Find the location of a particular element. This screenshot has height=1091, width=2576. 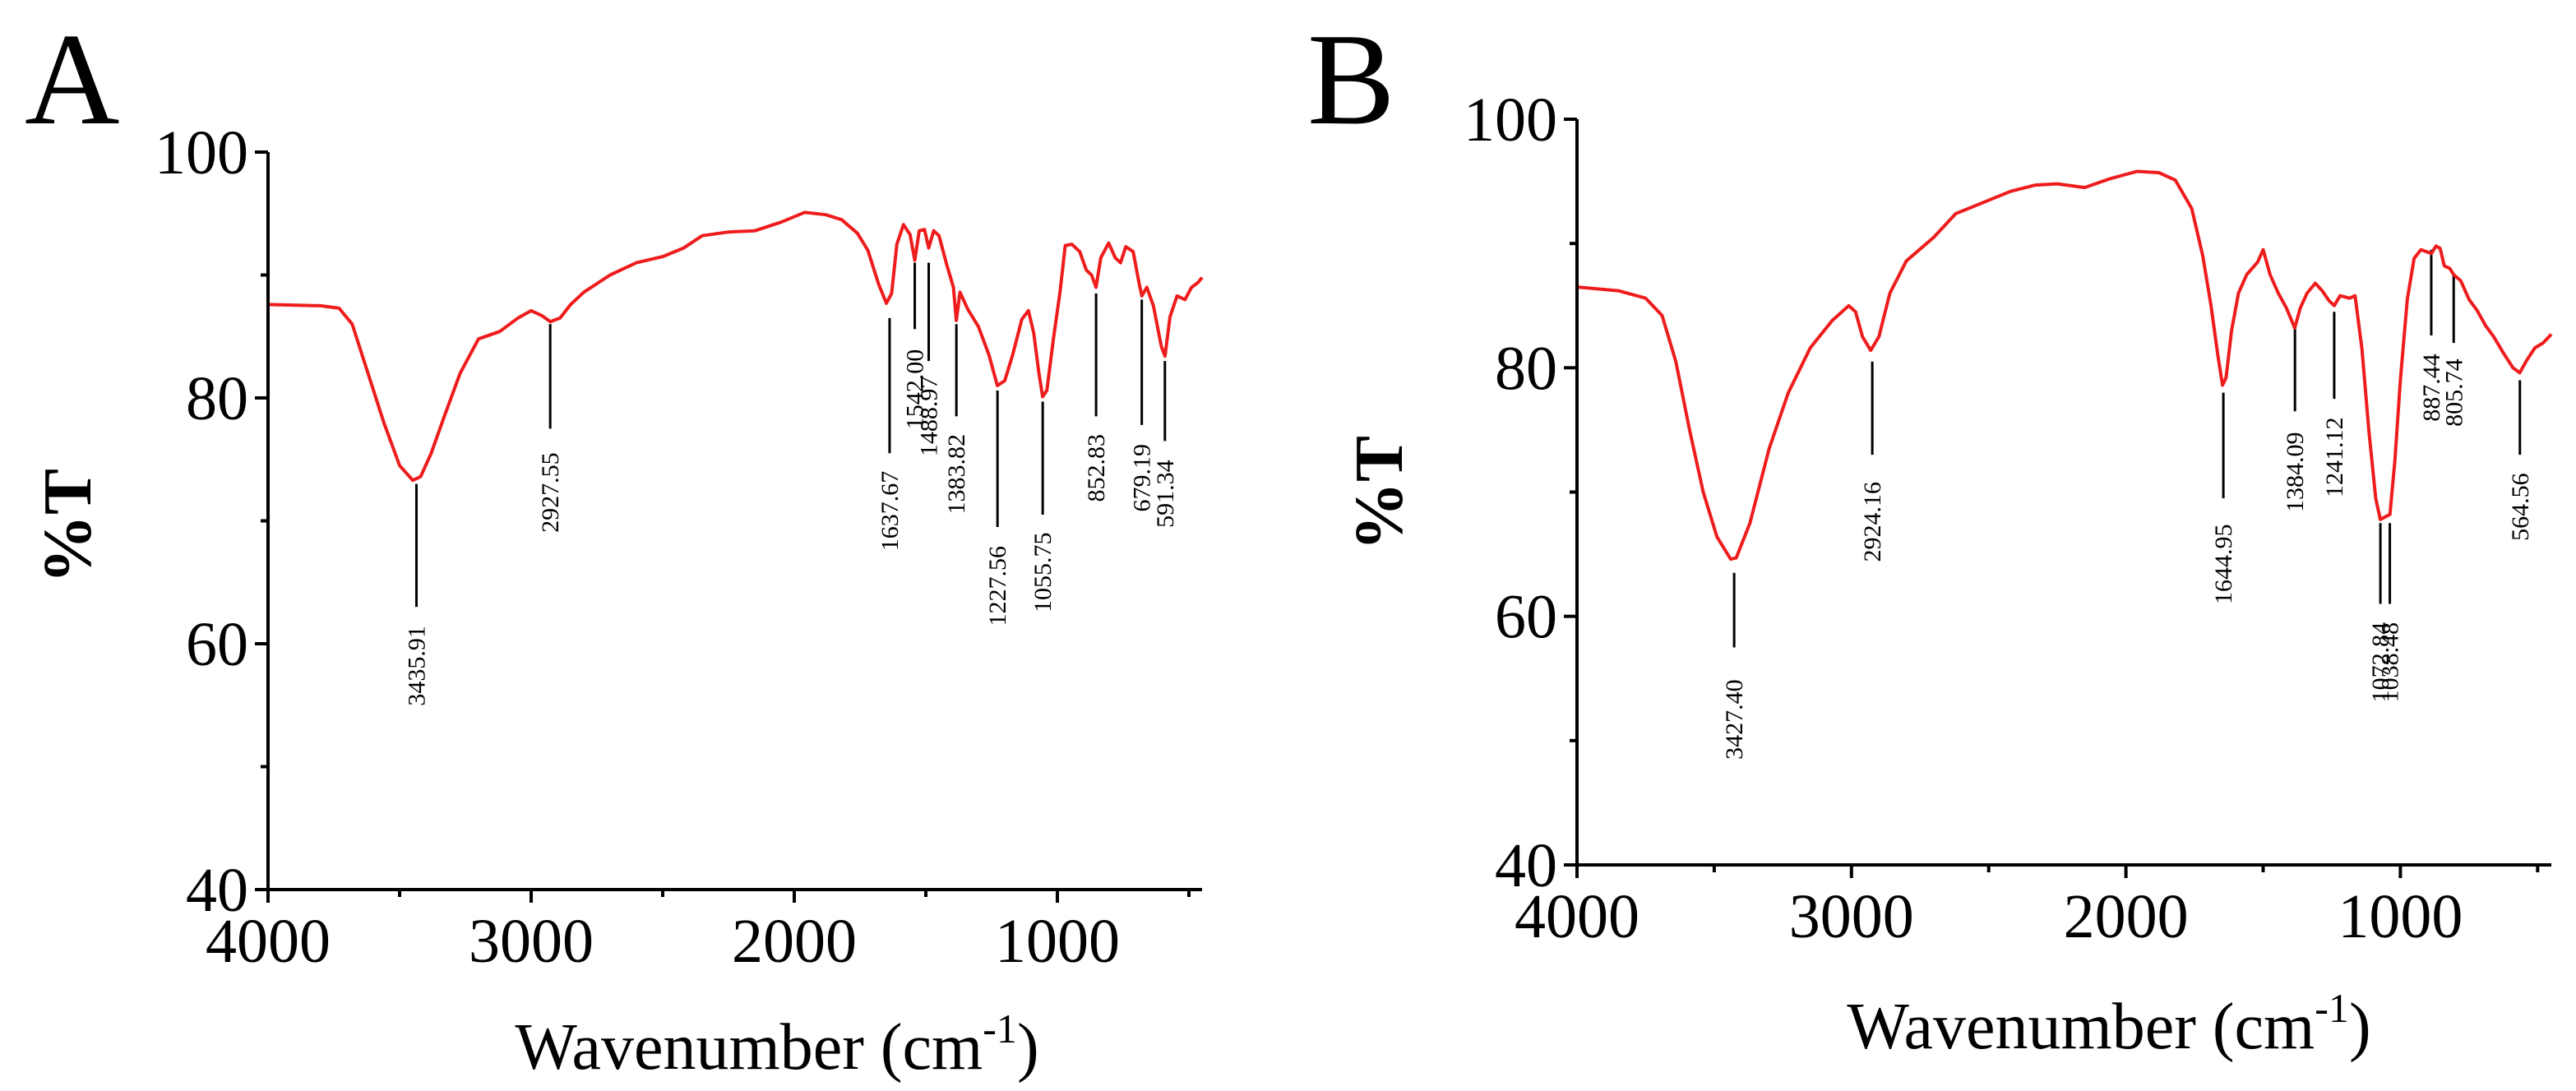

spectrum-line-b is located at coordinates (2064, 366).